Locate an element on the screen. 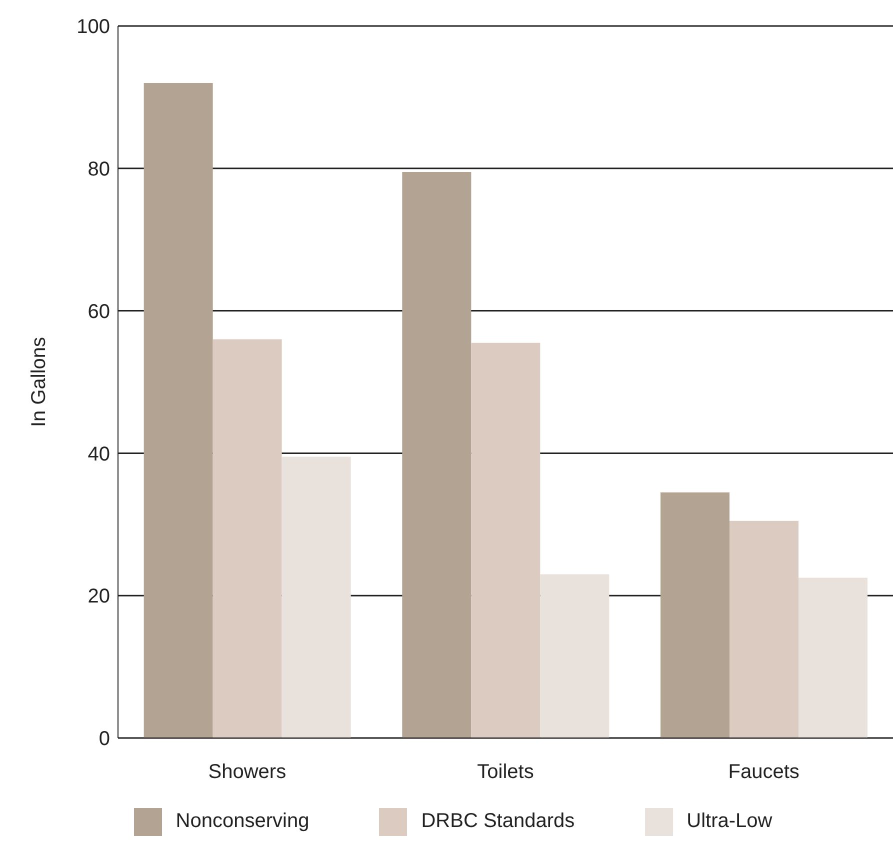 The height and width of the screenshot is (854, 893). y-tick-label: 80 is located at coordinates (99, 169).